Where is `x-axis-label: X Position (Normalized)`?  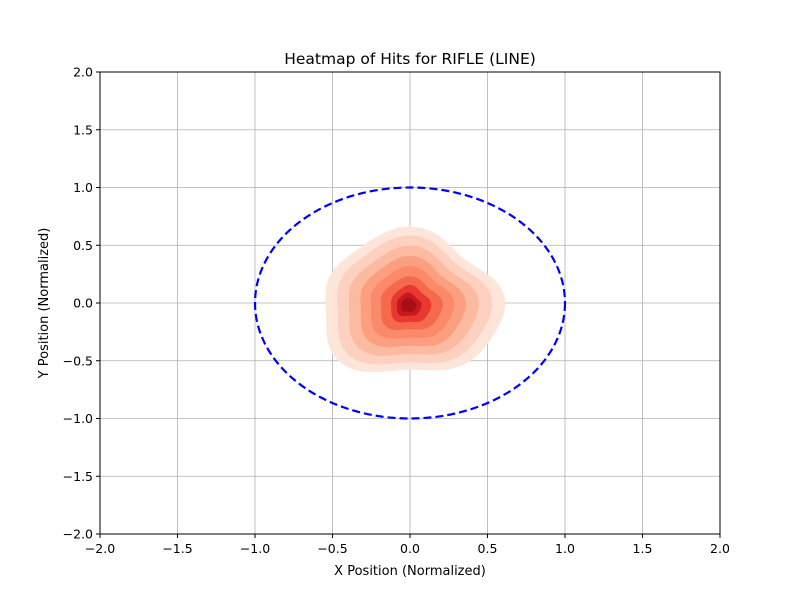 x-axis-label: X Position (Normalized) is located at coordinates (410, 571).